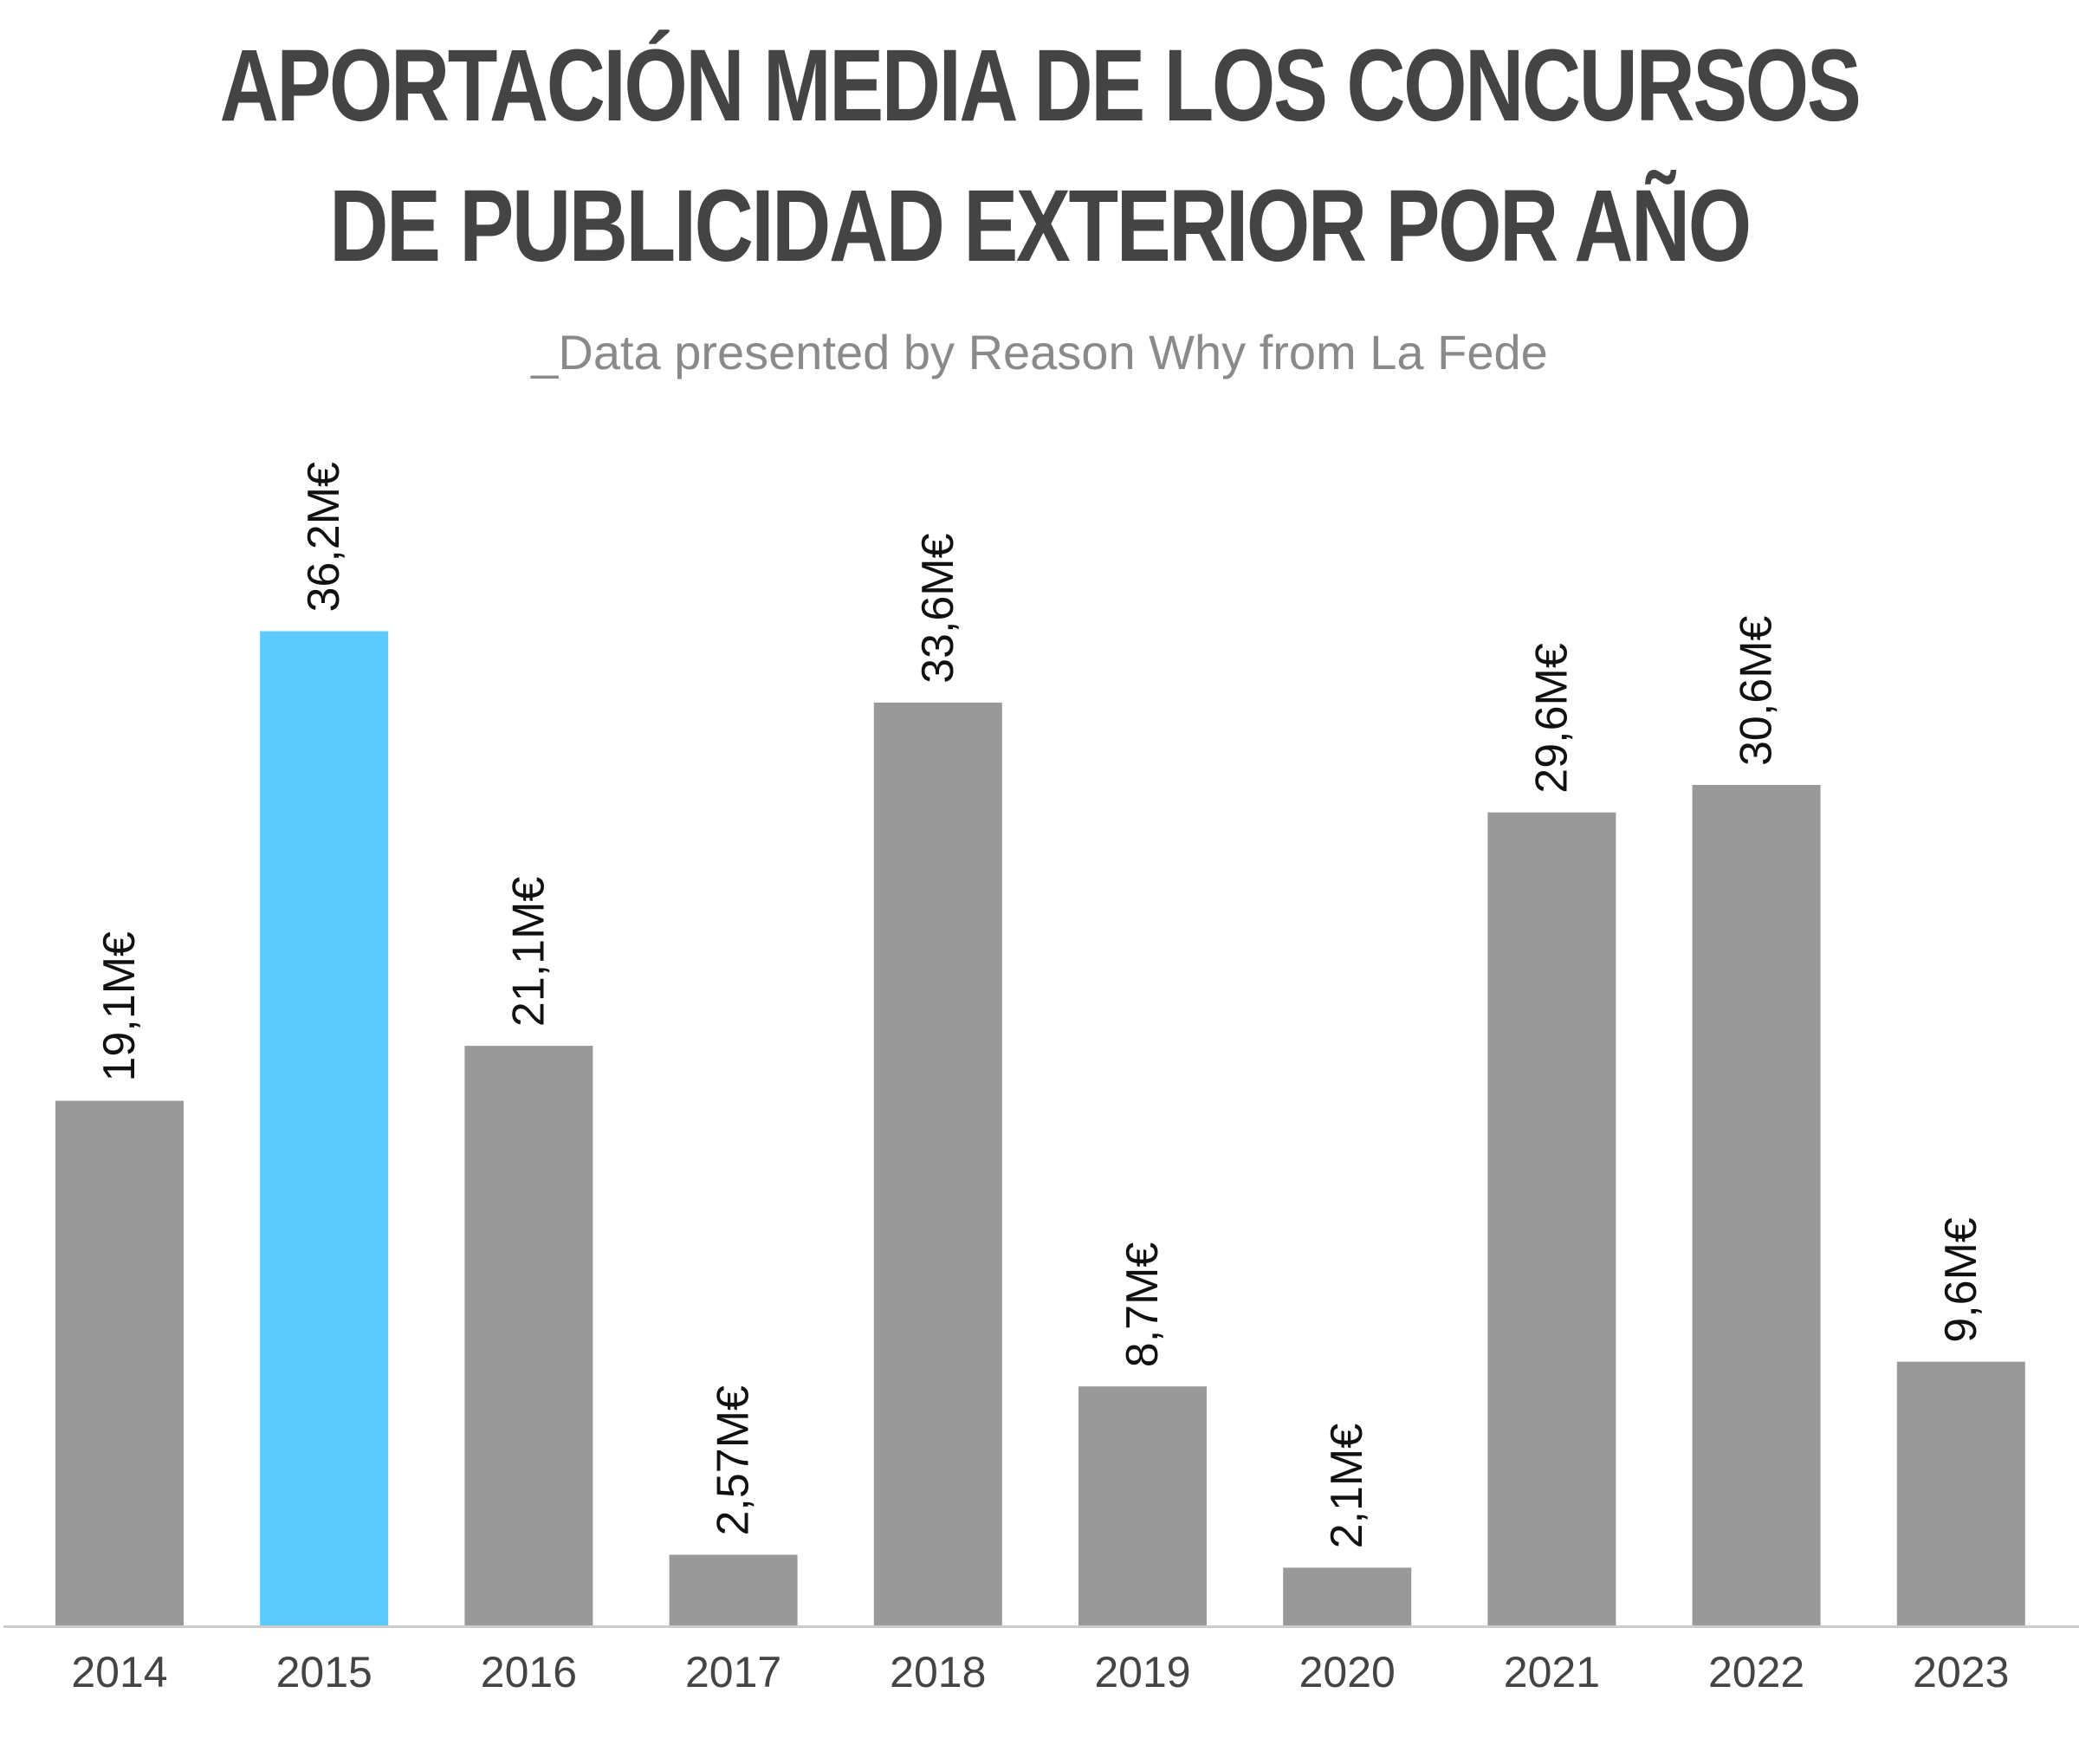 The image size is (2079, 1764). I want to click on value-label-2016: 21,1M€, so click(528, 952).